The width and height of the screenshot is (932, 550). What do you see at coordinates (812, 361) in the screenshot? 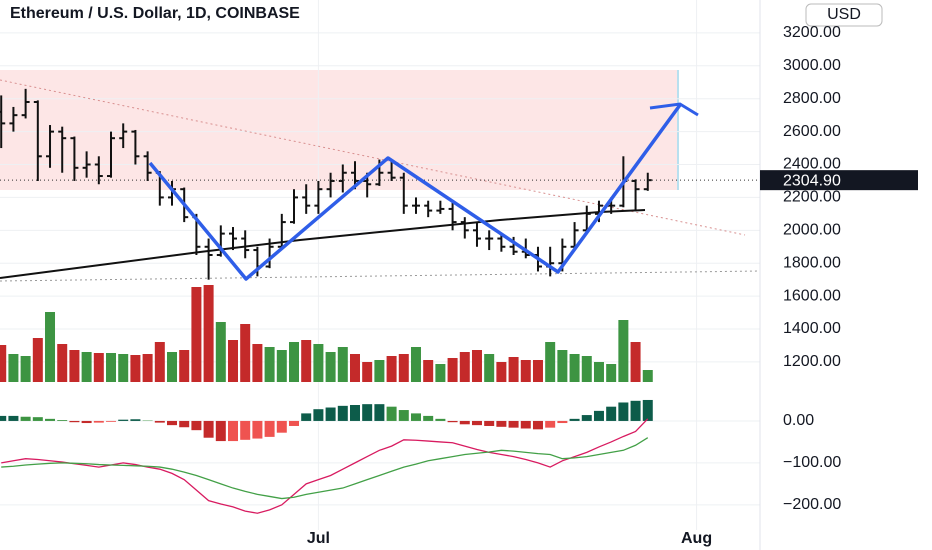
I see `y-tick-label: 1200.00` at bounding box center [812, 361].